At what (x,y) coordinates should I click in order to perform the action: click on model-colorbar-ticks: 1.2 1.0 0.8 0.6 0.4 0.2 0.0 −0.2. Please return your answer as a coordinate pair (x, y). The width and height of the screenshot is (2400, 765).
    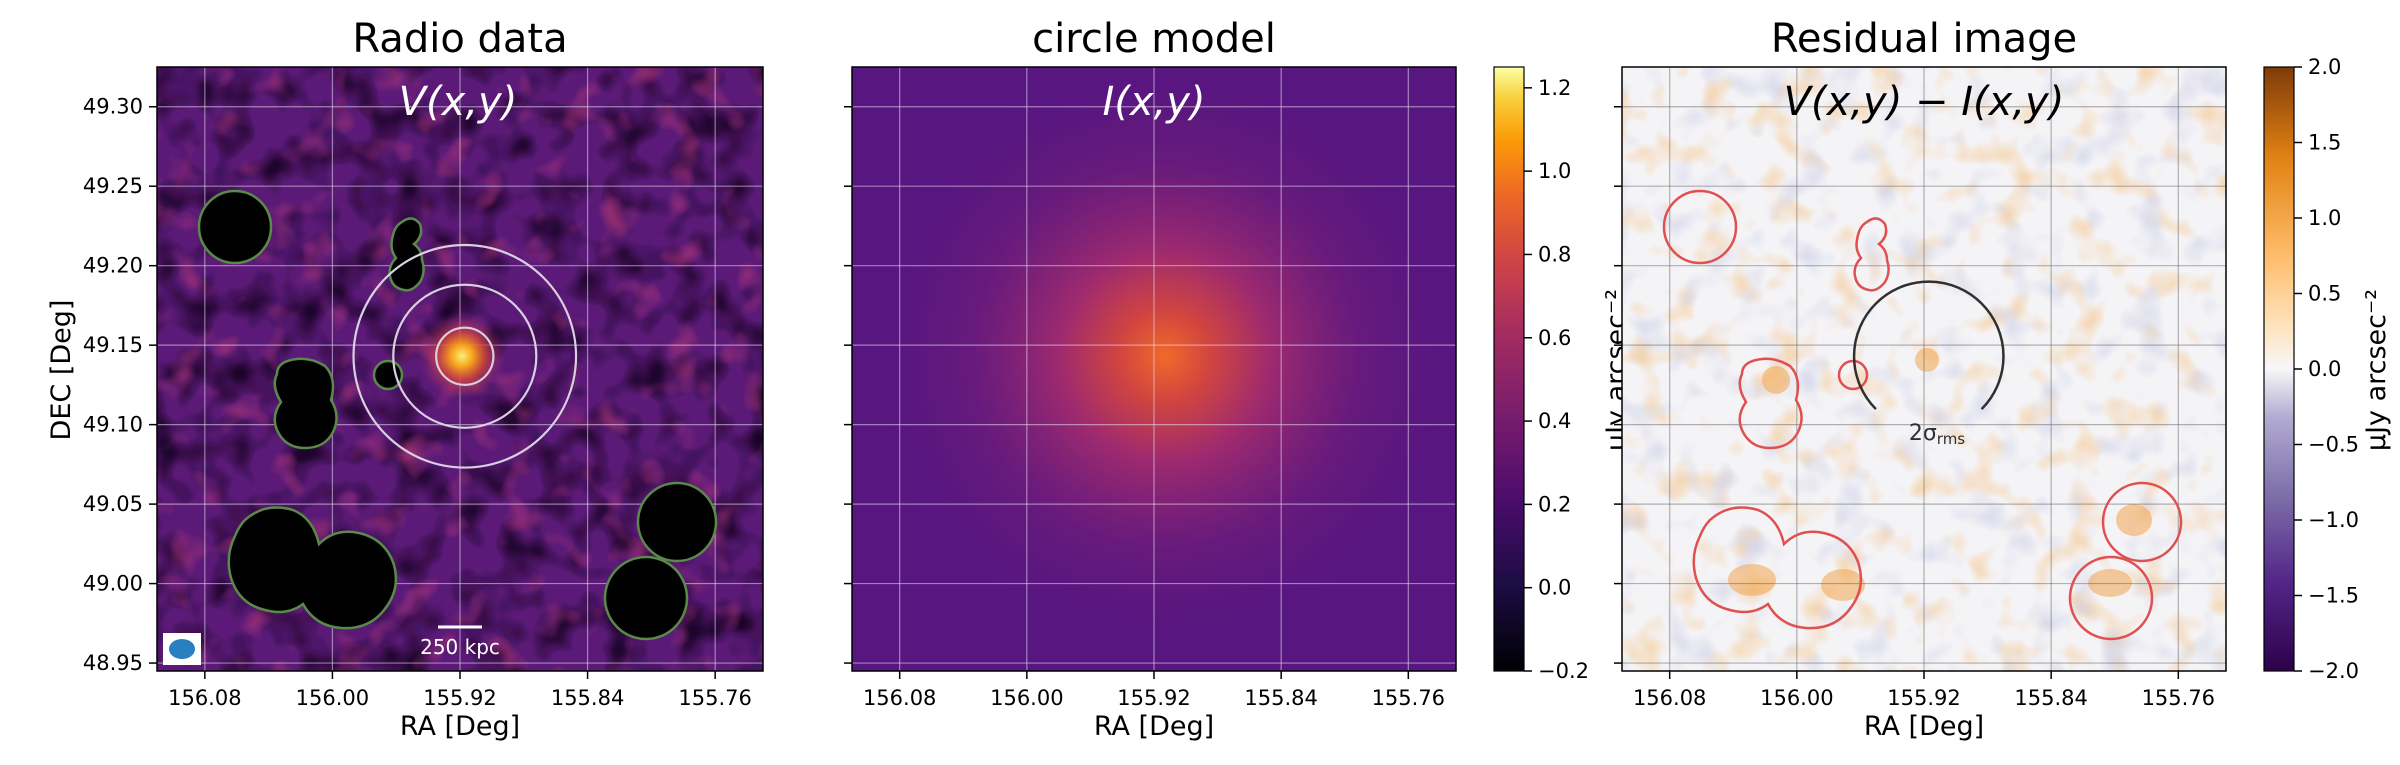
    Looking at the image, I should click on (1556, 379).